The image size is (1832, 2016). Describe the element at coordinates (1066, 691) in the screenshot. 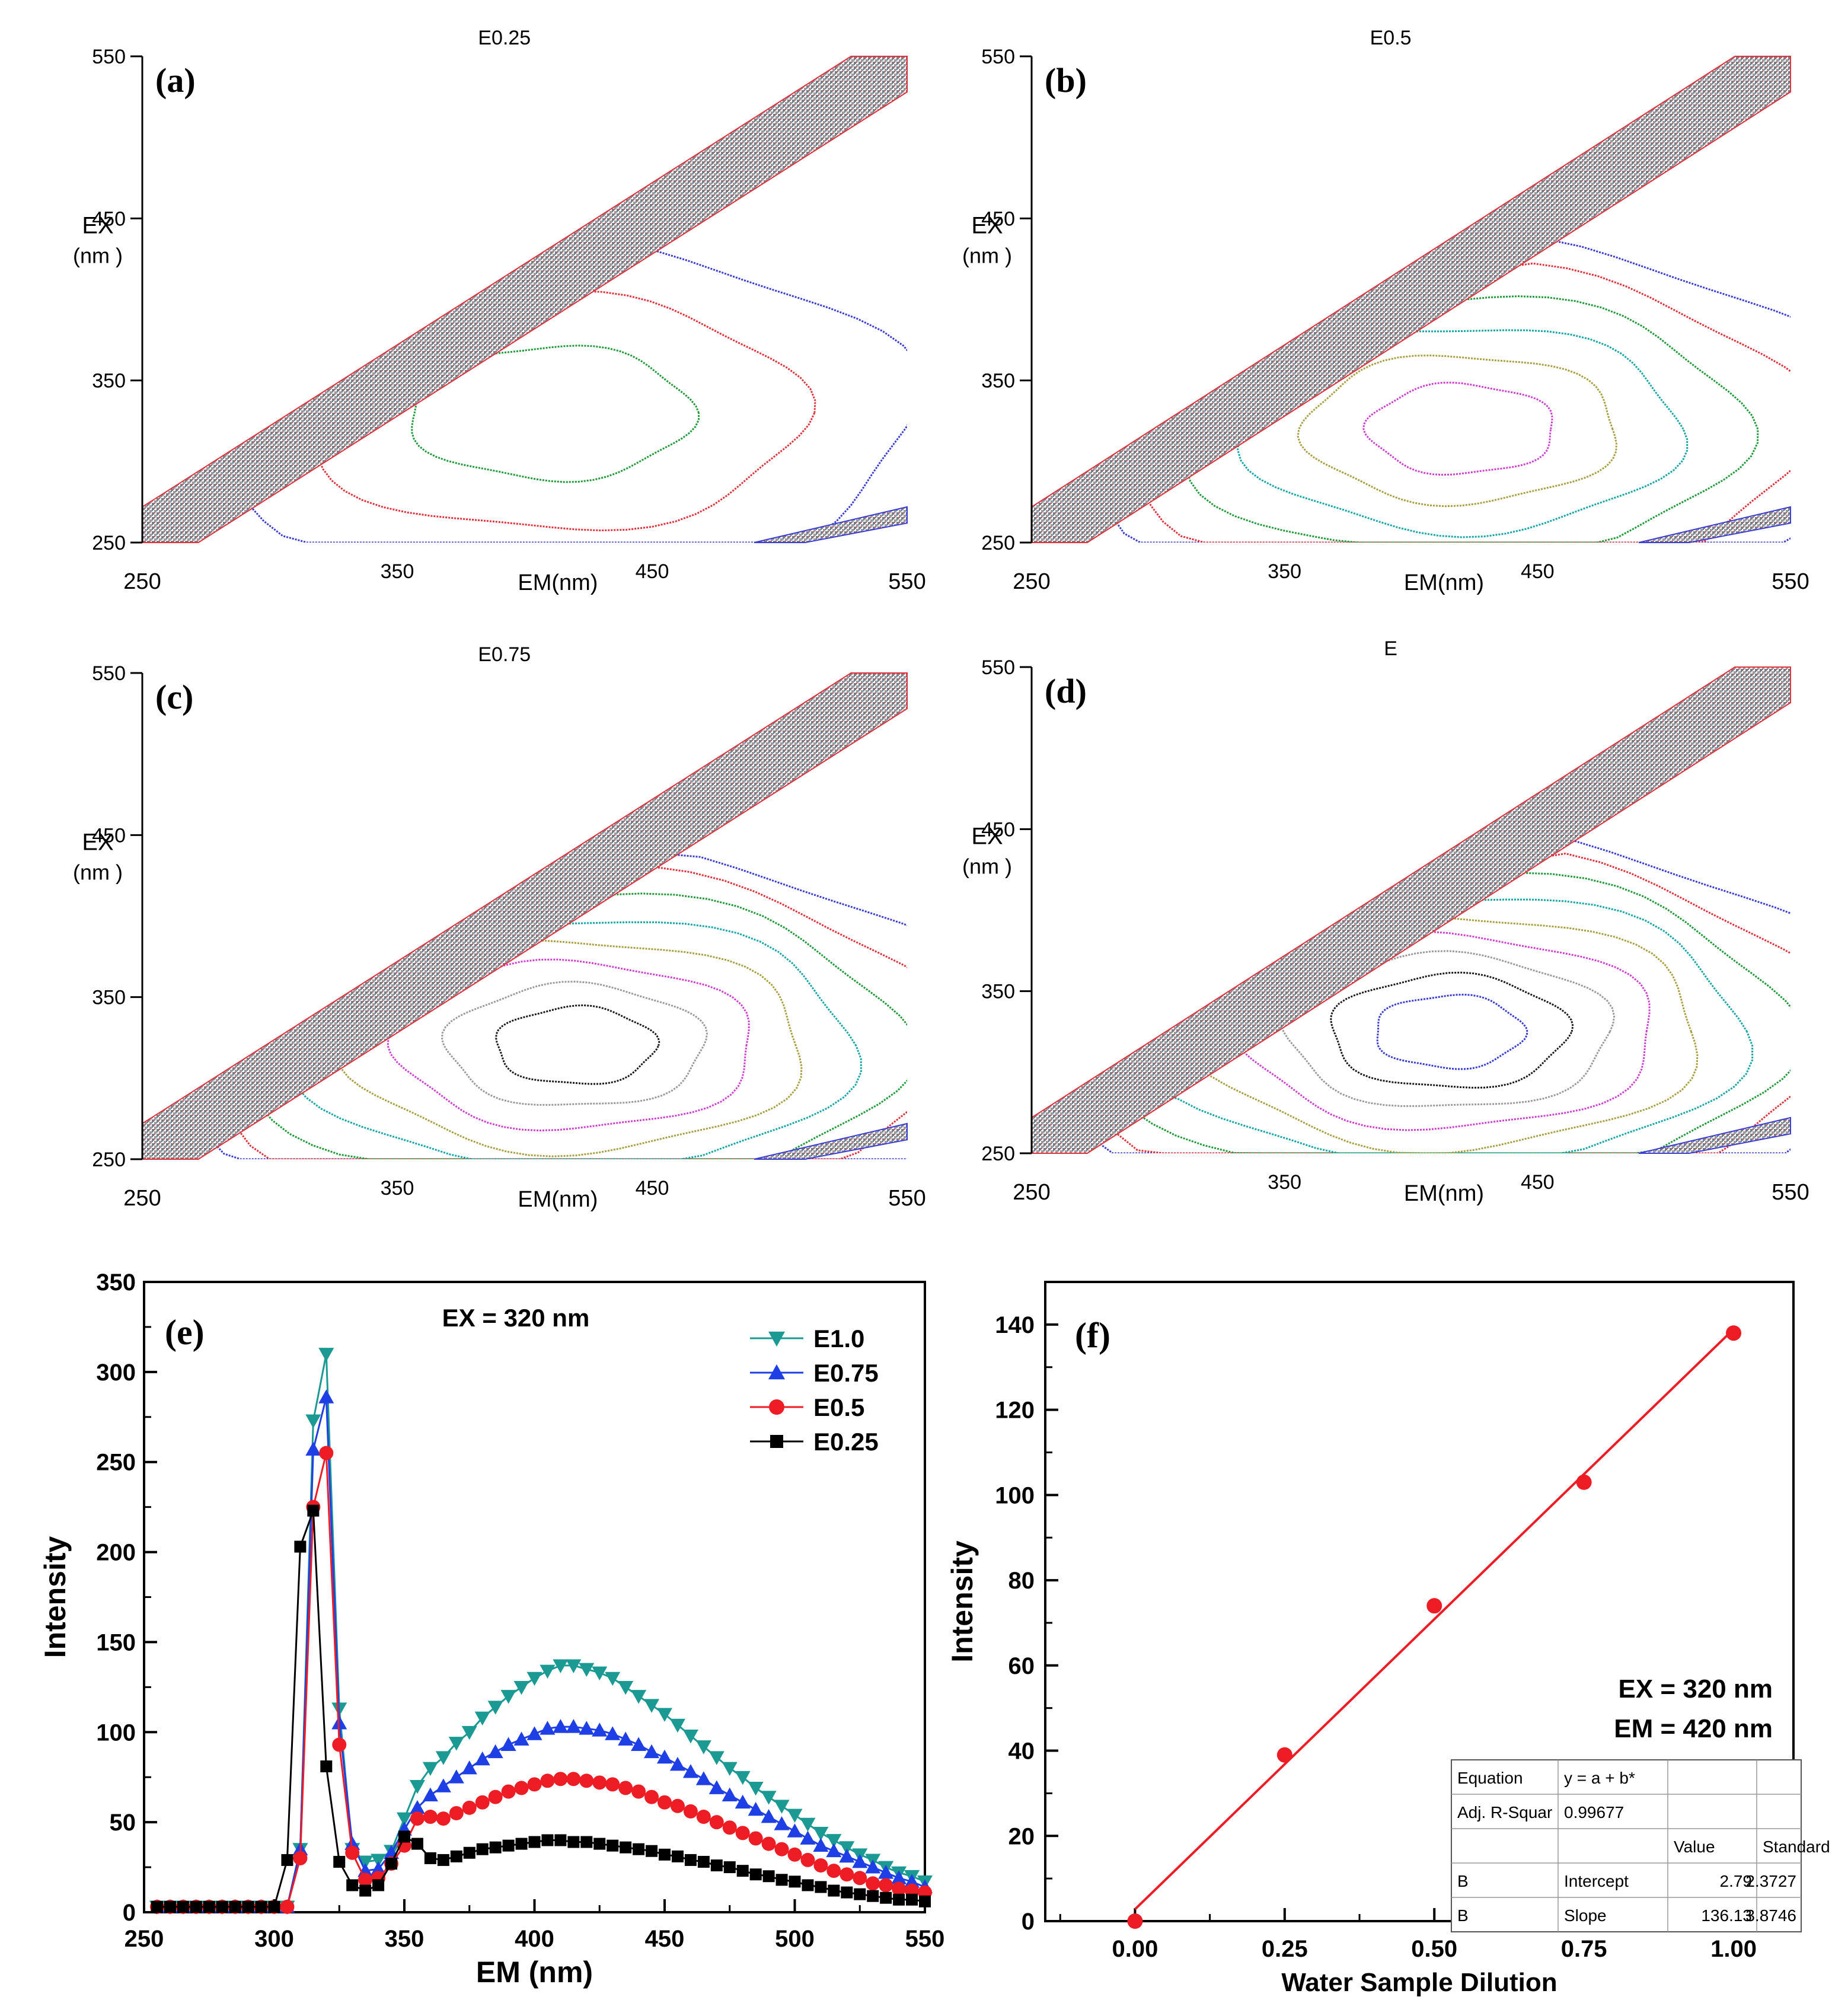

I see `panel-letter: (d)` at that location.